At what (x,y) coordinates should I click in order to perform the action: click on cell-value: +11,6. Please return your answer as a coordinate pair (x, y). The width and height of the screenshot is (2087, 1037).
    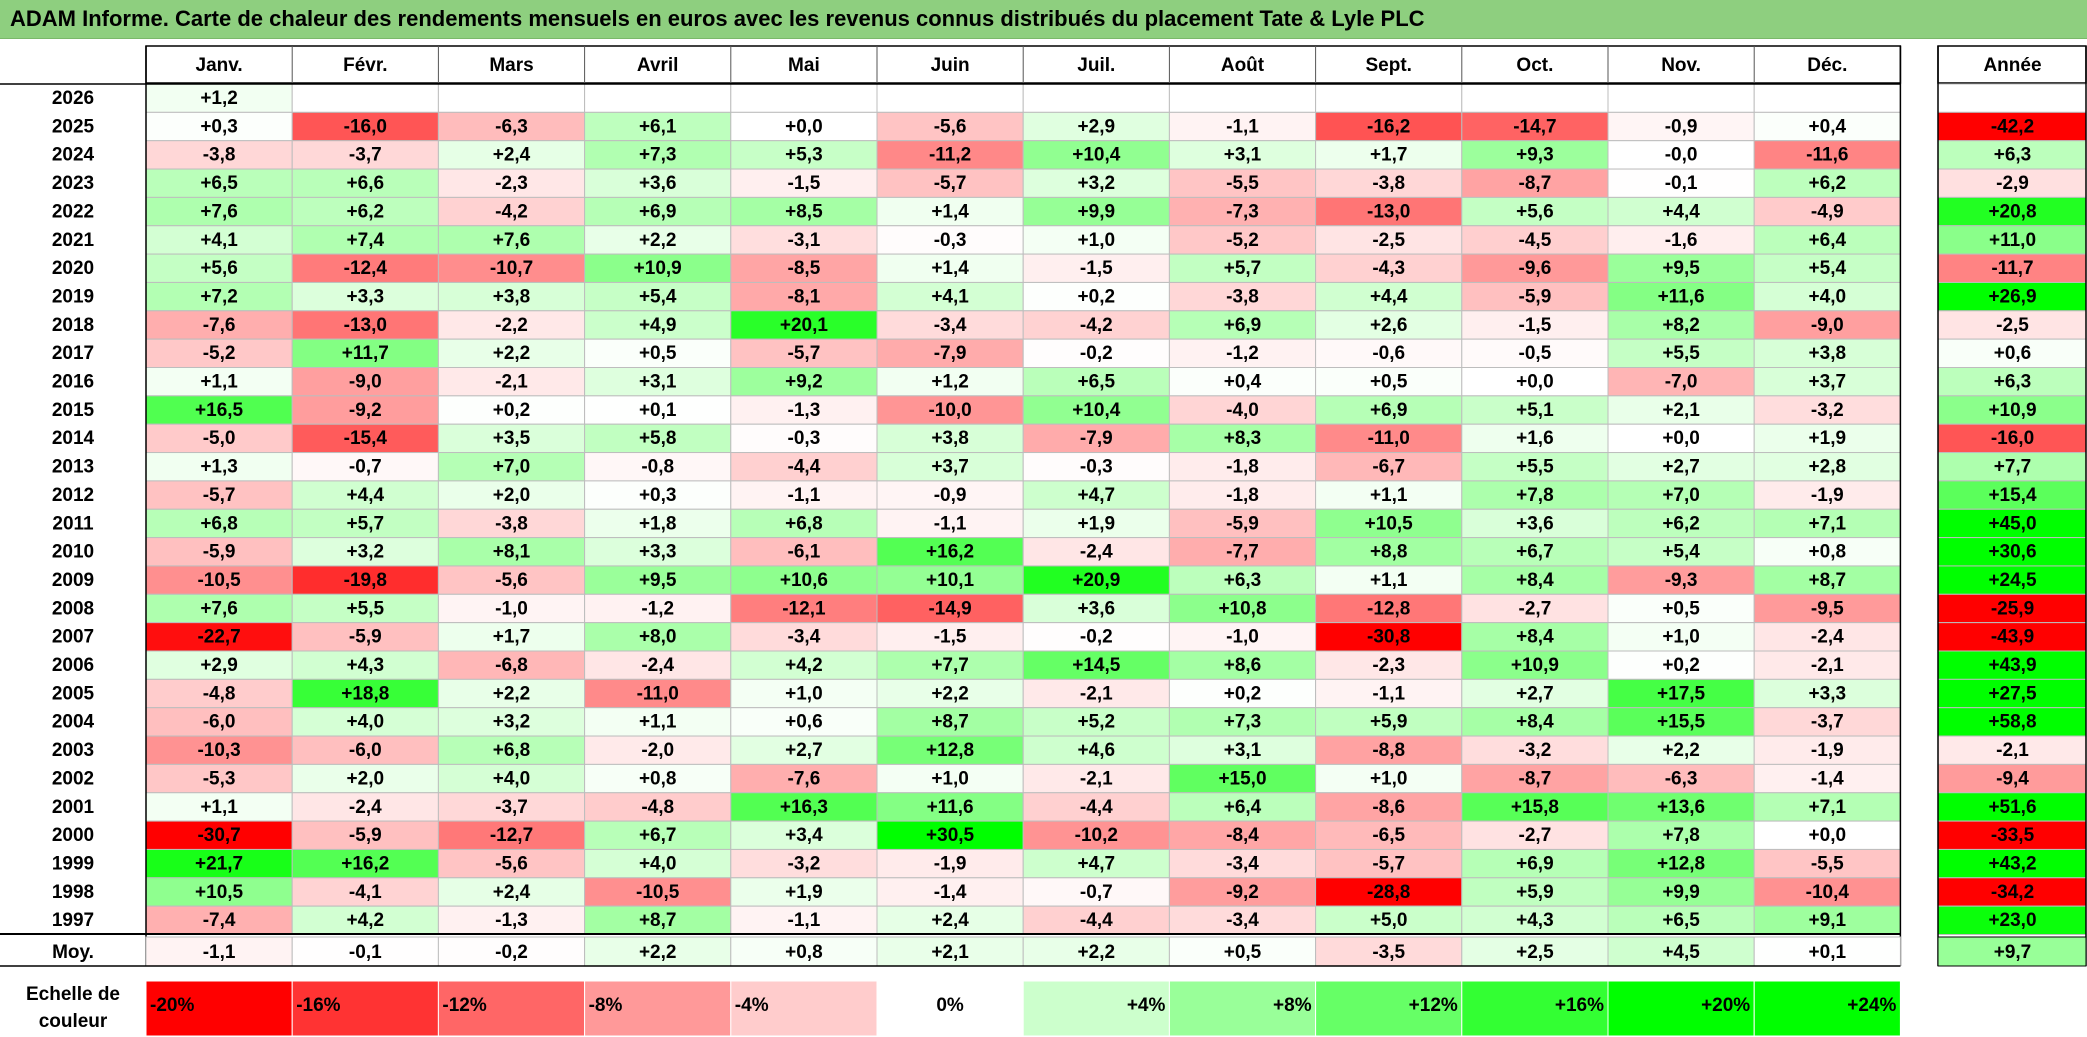
    Looking at the image, I should click on (1681, 296).